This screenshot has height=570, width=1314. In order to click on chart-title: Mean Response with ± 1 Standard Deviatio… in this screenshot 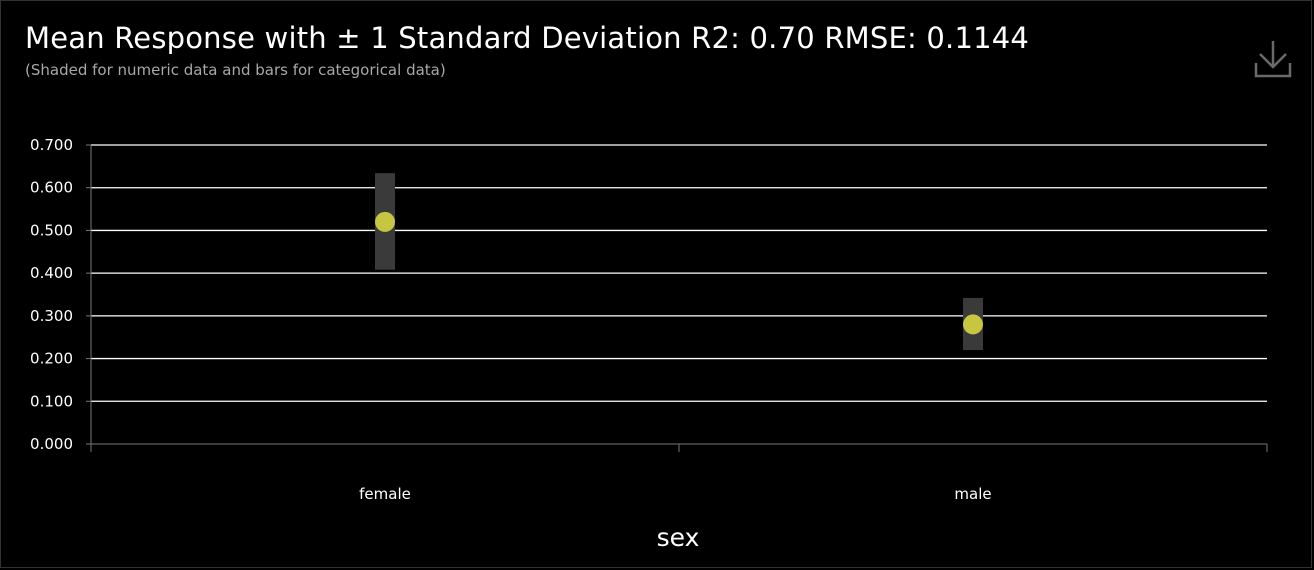, I will do `click(527, 38)`.